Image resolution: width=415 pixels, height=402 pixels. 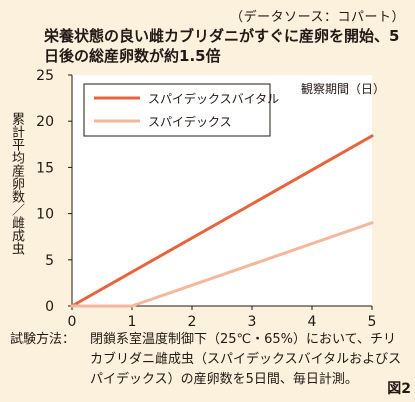 What do you see at coordinates (213, 98) in the screenshot?
I see `legend-label-1: スパイデックスバイタル` at bounding box center [213, 98].